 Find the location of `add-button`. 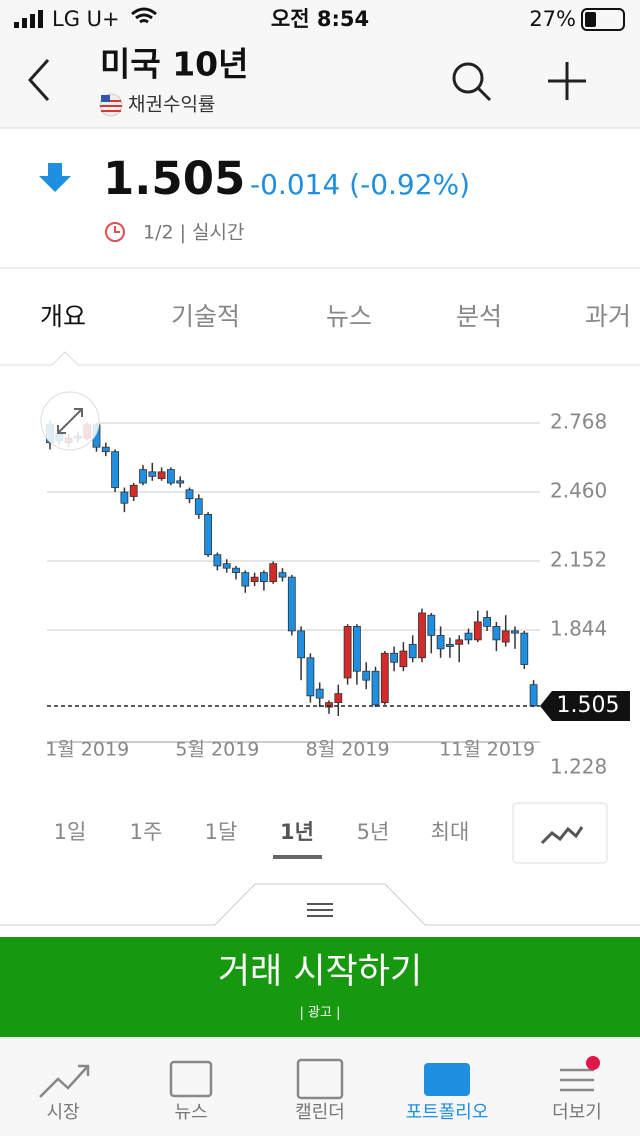

add-button is located at coordinates (567, 81).